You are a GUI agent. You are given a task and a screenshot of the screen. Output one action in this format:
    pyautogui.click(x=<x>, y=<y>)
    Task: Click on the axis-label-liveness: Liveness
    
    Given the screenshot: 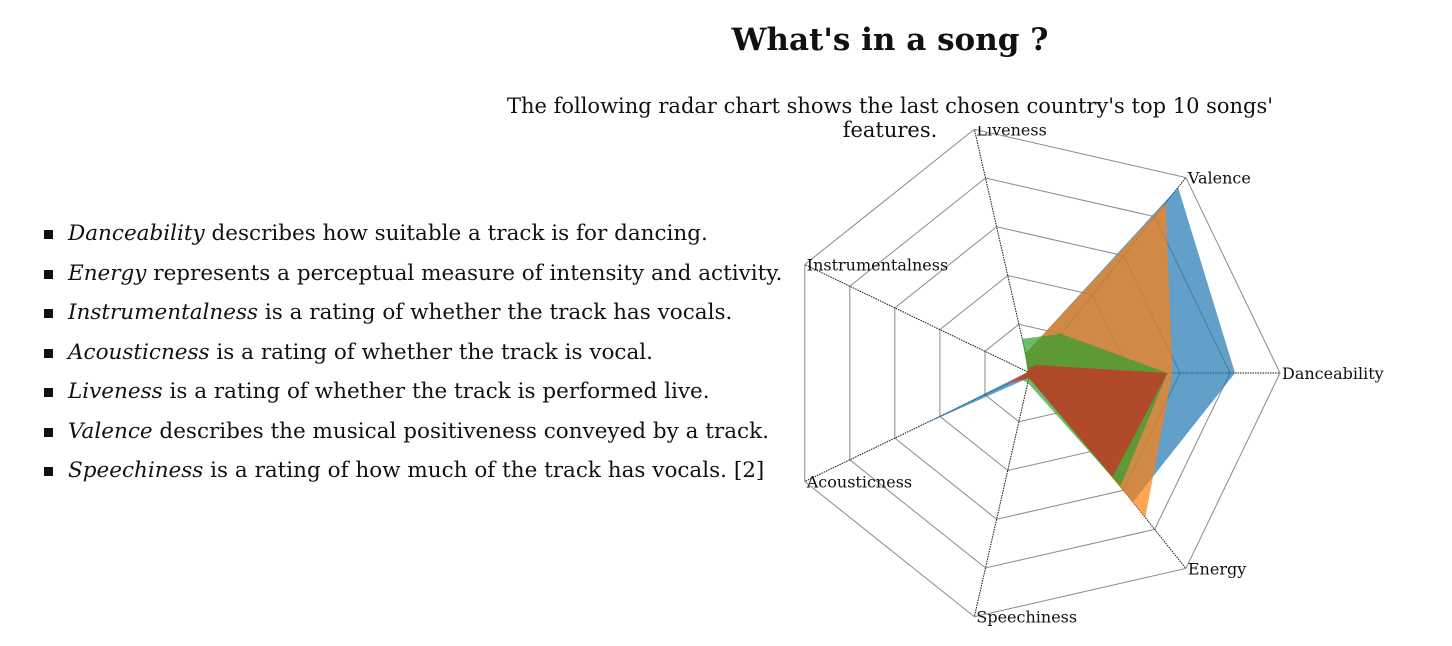 What is the action you would take?
    pyautogui.click(x=1011, y=132)
    